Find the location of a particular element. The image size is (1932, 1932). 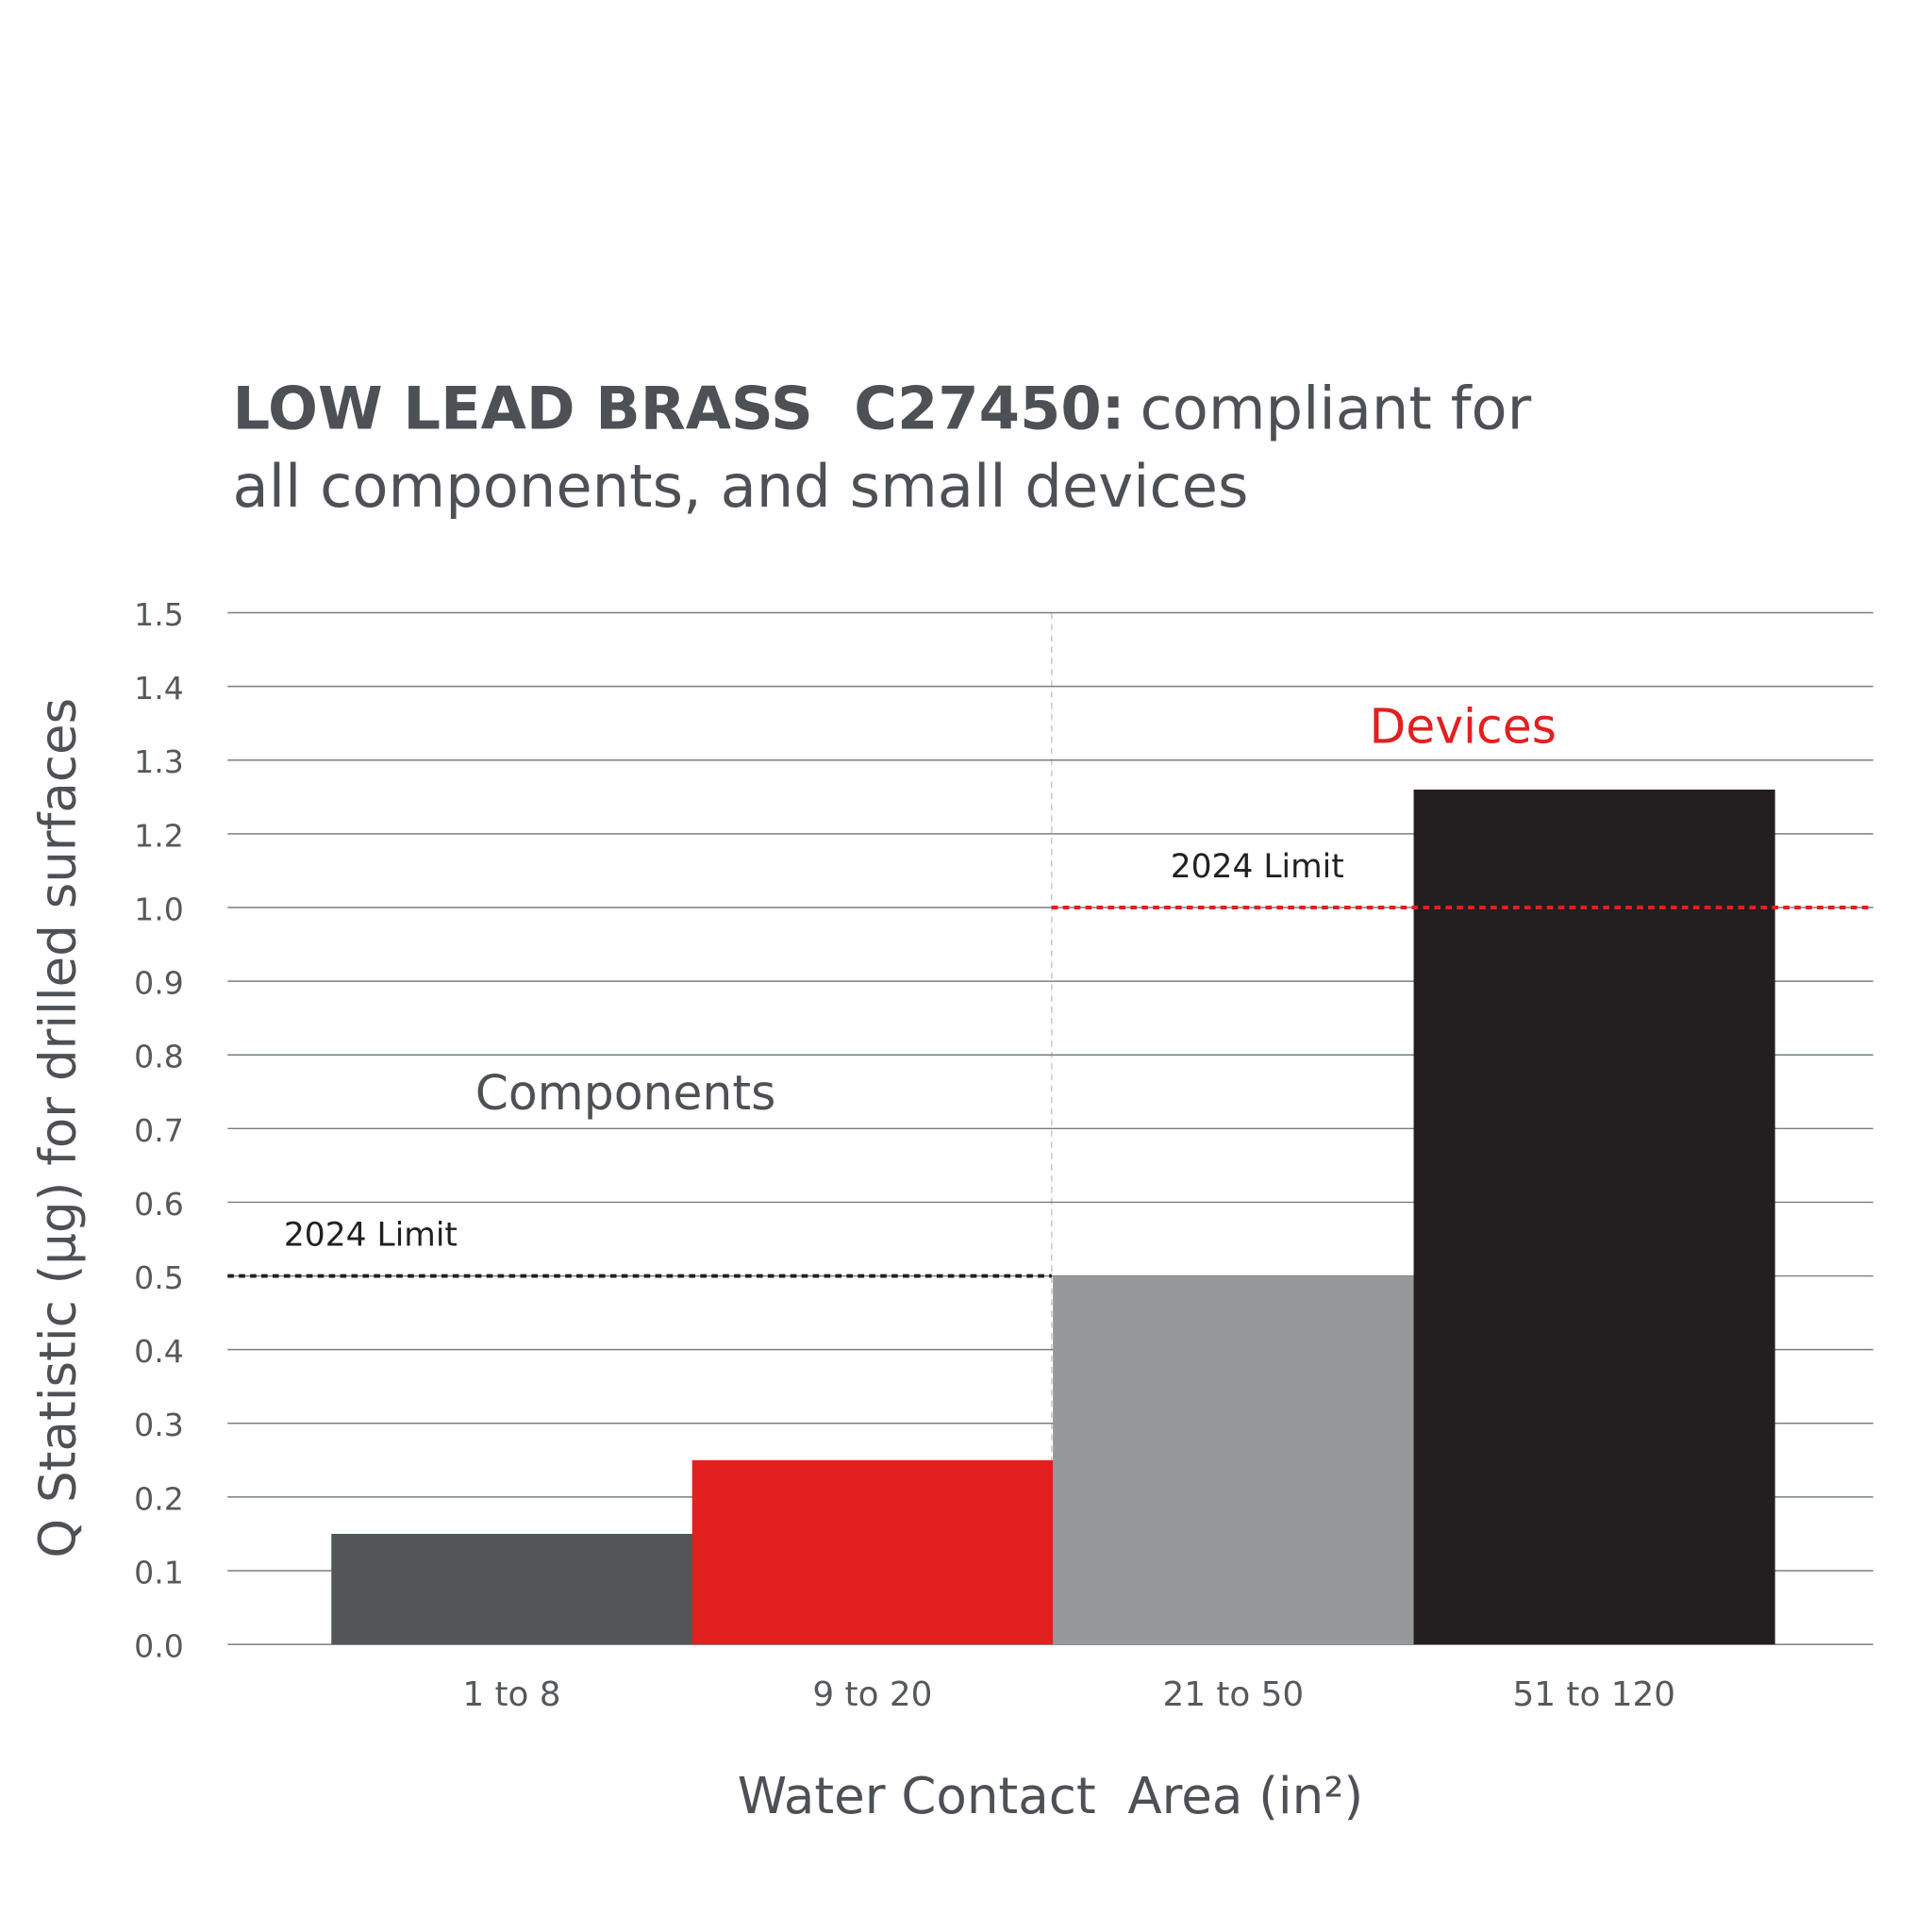

y-tick-label: 1.4 is located at coordinates (159, 688).